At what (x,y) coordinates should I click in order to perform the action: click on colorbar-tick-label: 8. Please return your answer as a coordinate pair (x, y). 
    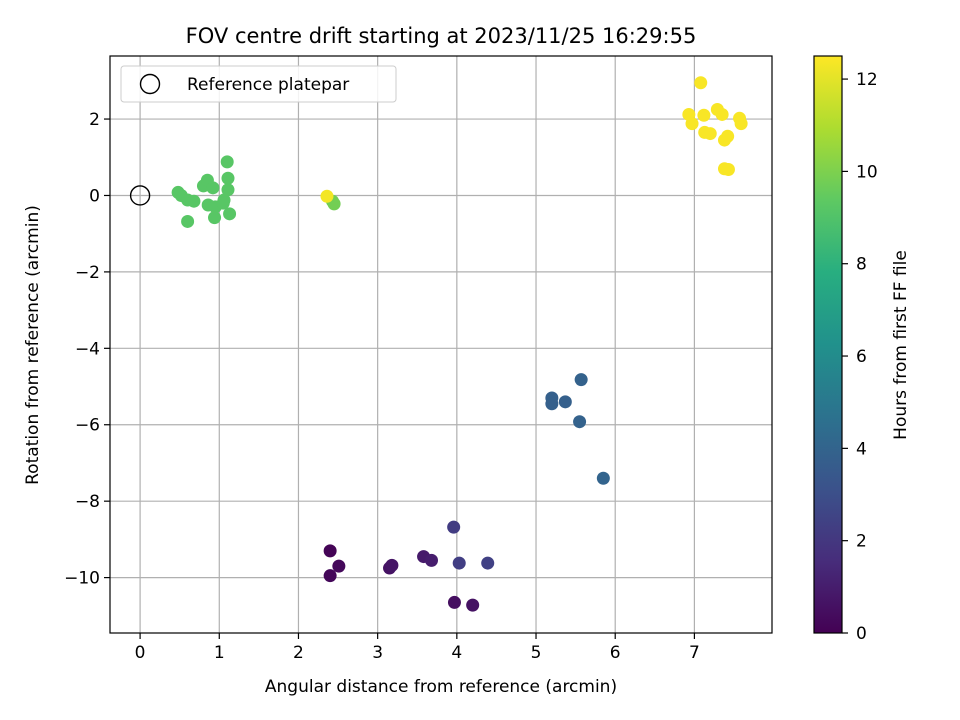
    Looking at the image, I should click on (861, 265).